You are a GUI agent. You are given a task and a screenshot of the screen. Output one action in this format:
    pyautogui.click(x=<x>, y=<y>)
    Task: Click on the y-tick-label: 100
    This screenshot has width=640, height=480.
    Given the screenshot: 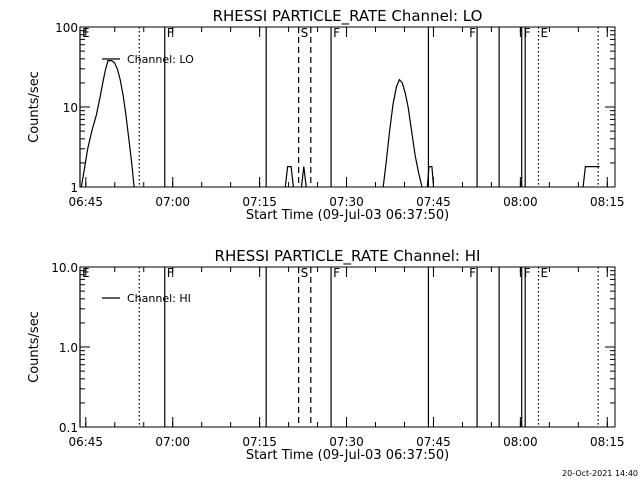 What is the action you would take?
    pyautogui.click(x=66, y=28)
    